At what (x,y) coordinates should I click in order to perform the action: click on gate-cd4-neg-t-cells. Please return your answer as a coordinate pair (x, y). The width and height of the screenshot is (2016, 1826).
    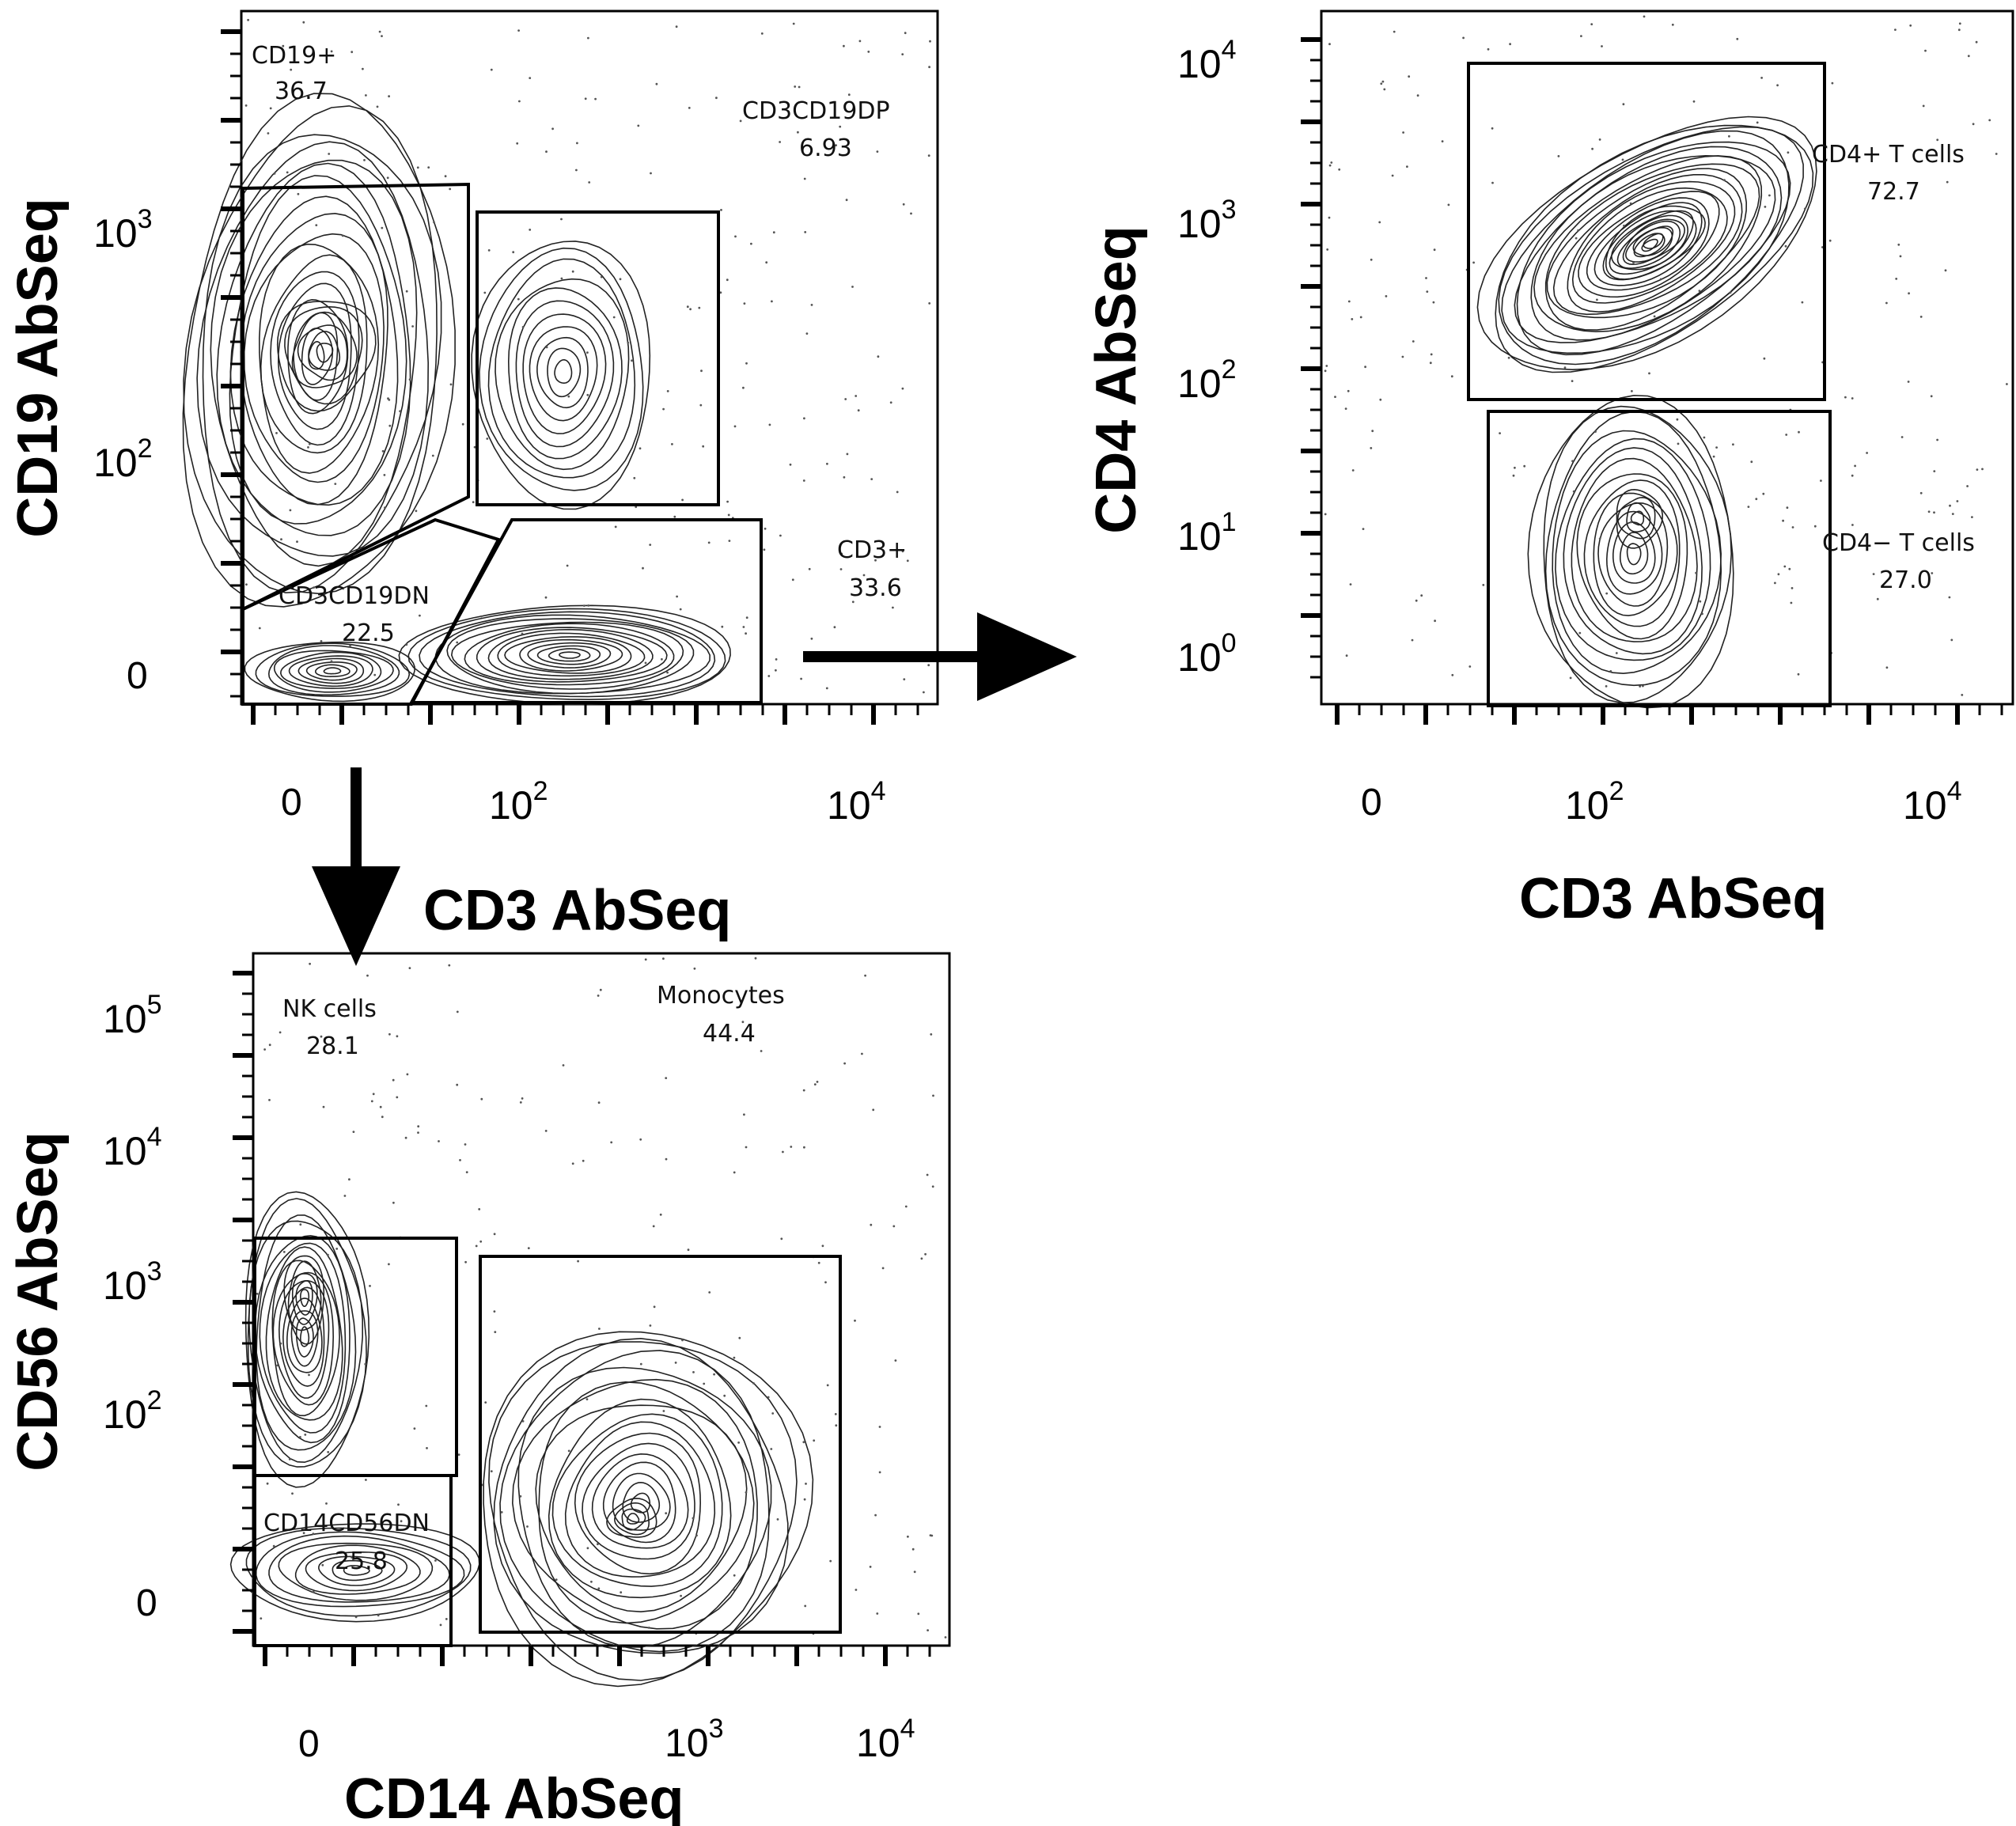
    Looking at the image, I should click on (1659, 558).